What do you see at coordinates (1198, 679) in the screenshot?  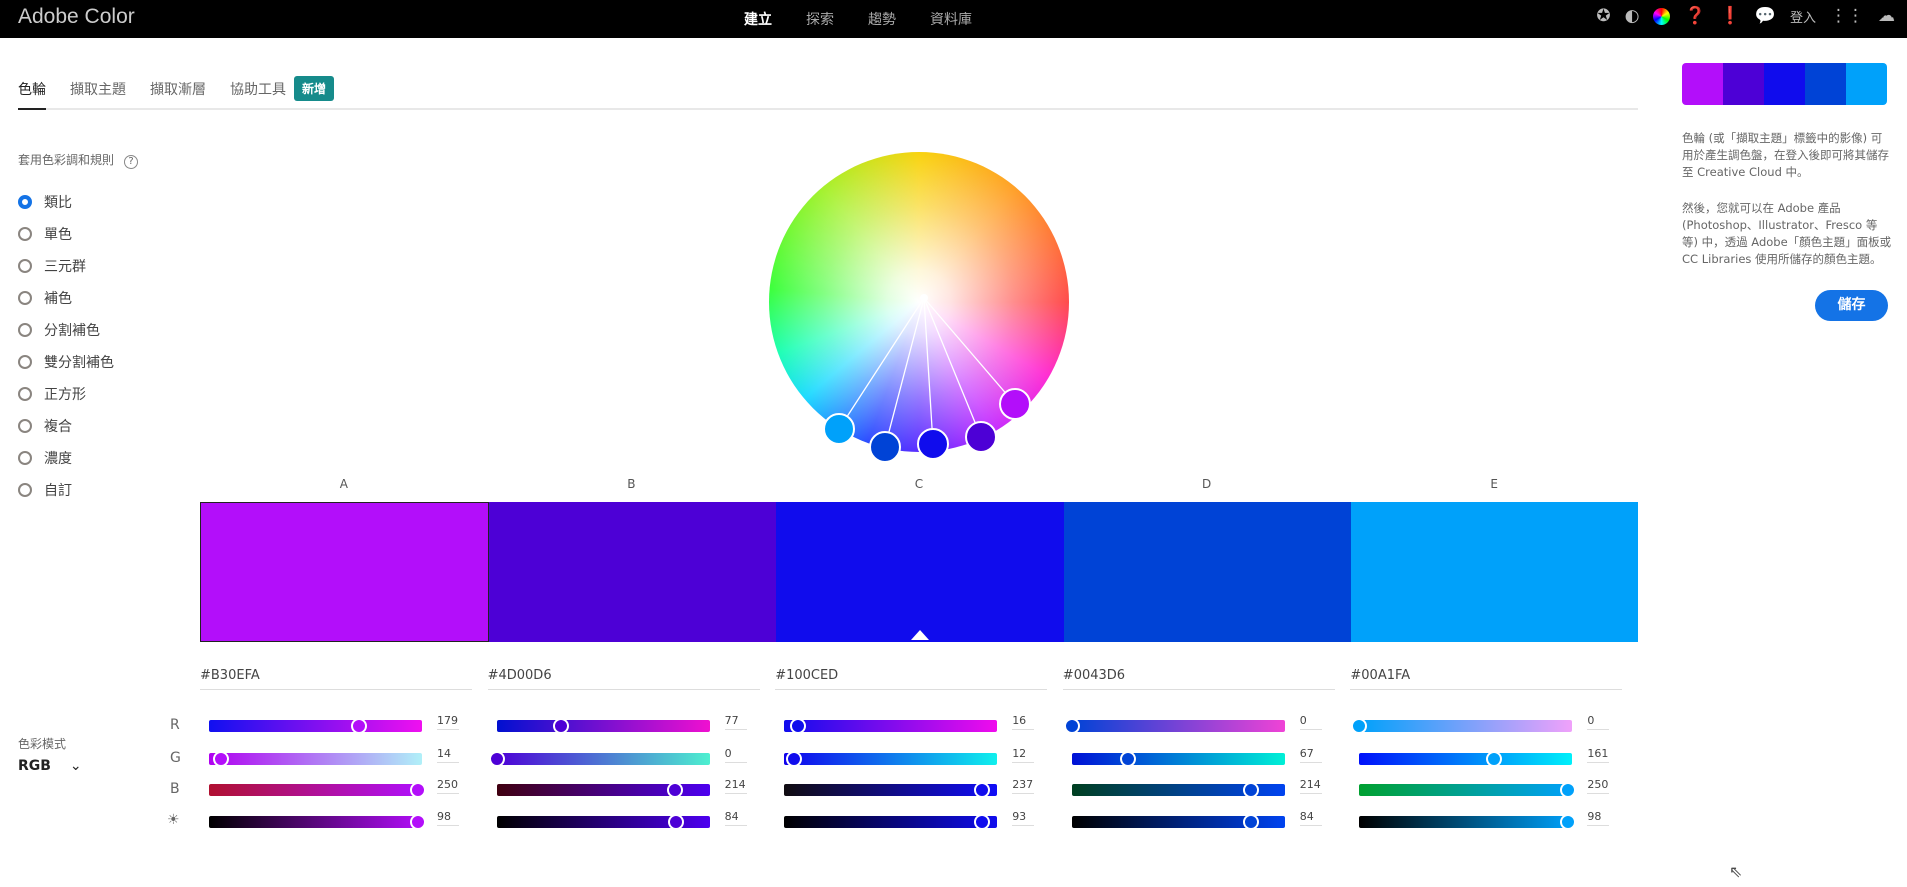 I see `hex-input: #0043D6` at bounding box center [1198, 679].